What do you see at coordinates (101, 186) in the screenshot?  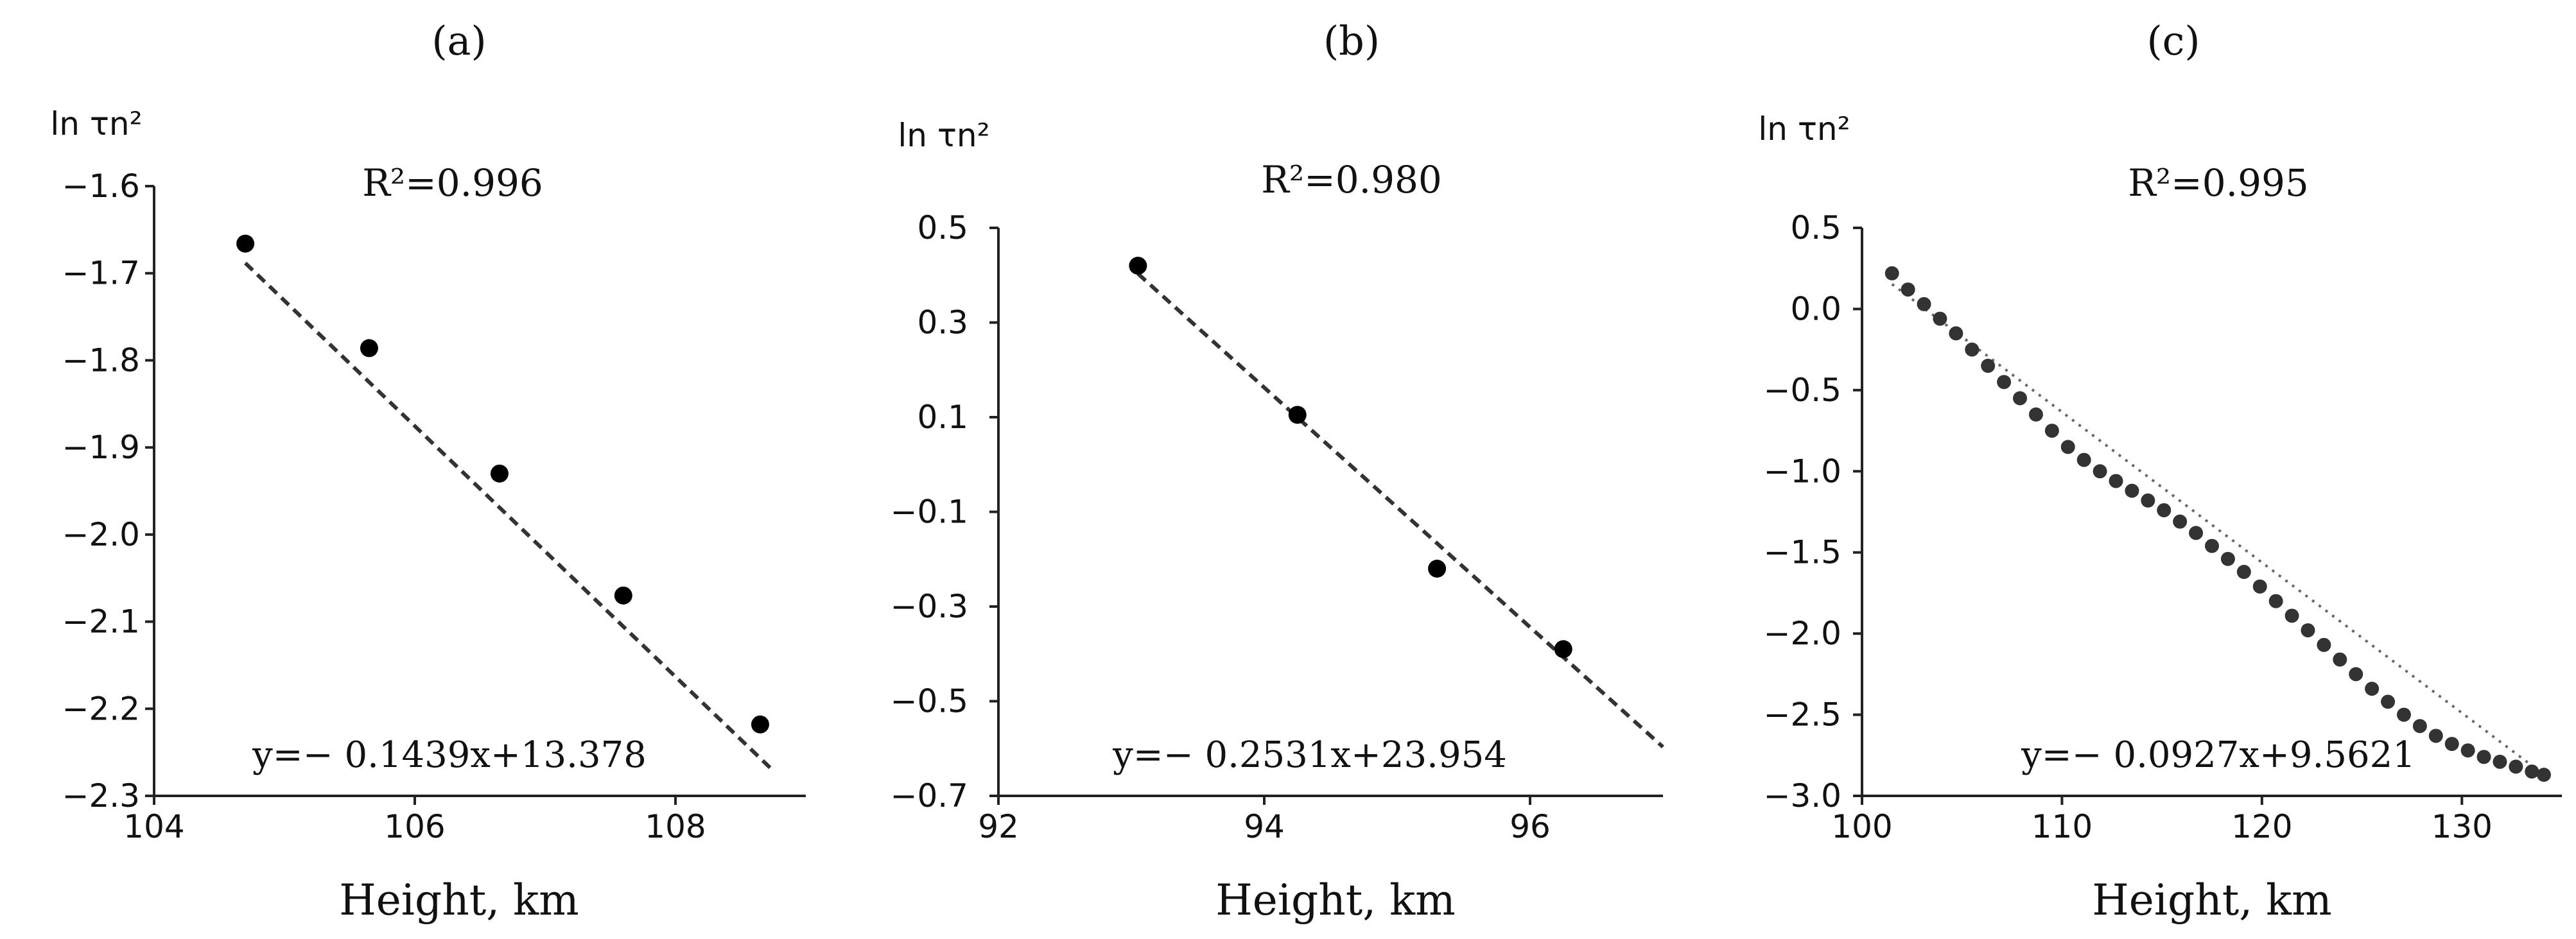 I see `y-tick-label: −1.6` at bounding box center [101, 186].